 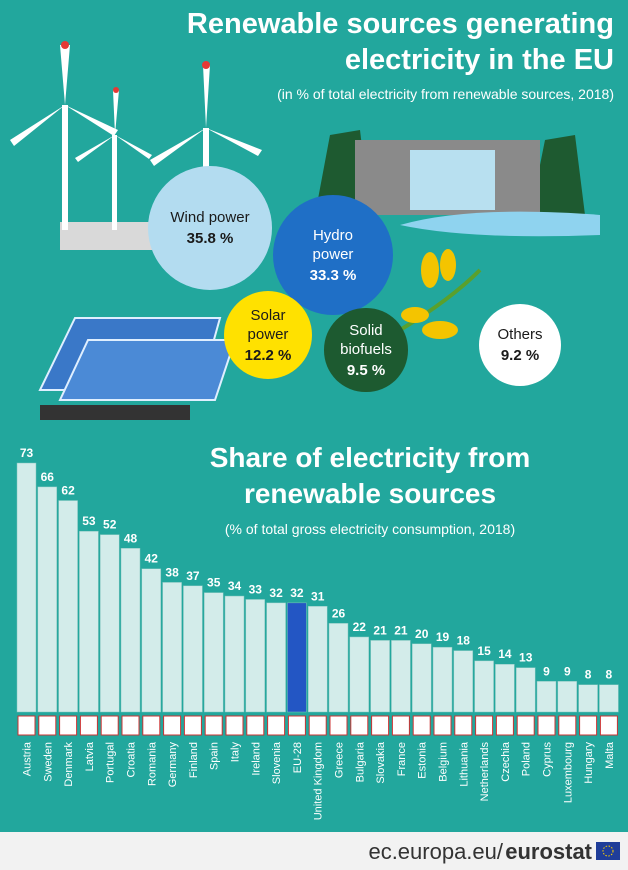 What do you see at coordinates (423, 760) in the screenshot?
I see `x-tick-label: Estonia` at bounding box center [423, 760].